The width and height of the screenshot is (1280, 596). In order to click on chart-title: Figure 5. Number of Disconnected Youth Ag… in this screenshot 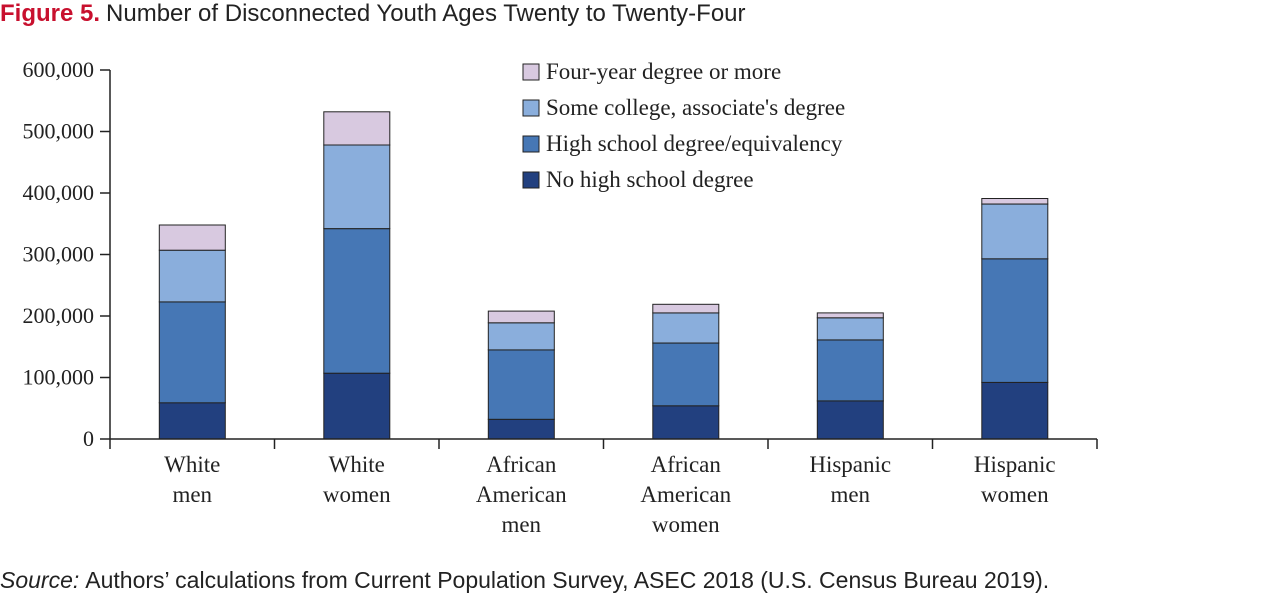, I will do `click(373, 14)`.